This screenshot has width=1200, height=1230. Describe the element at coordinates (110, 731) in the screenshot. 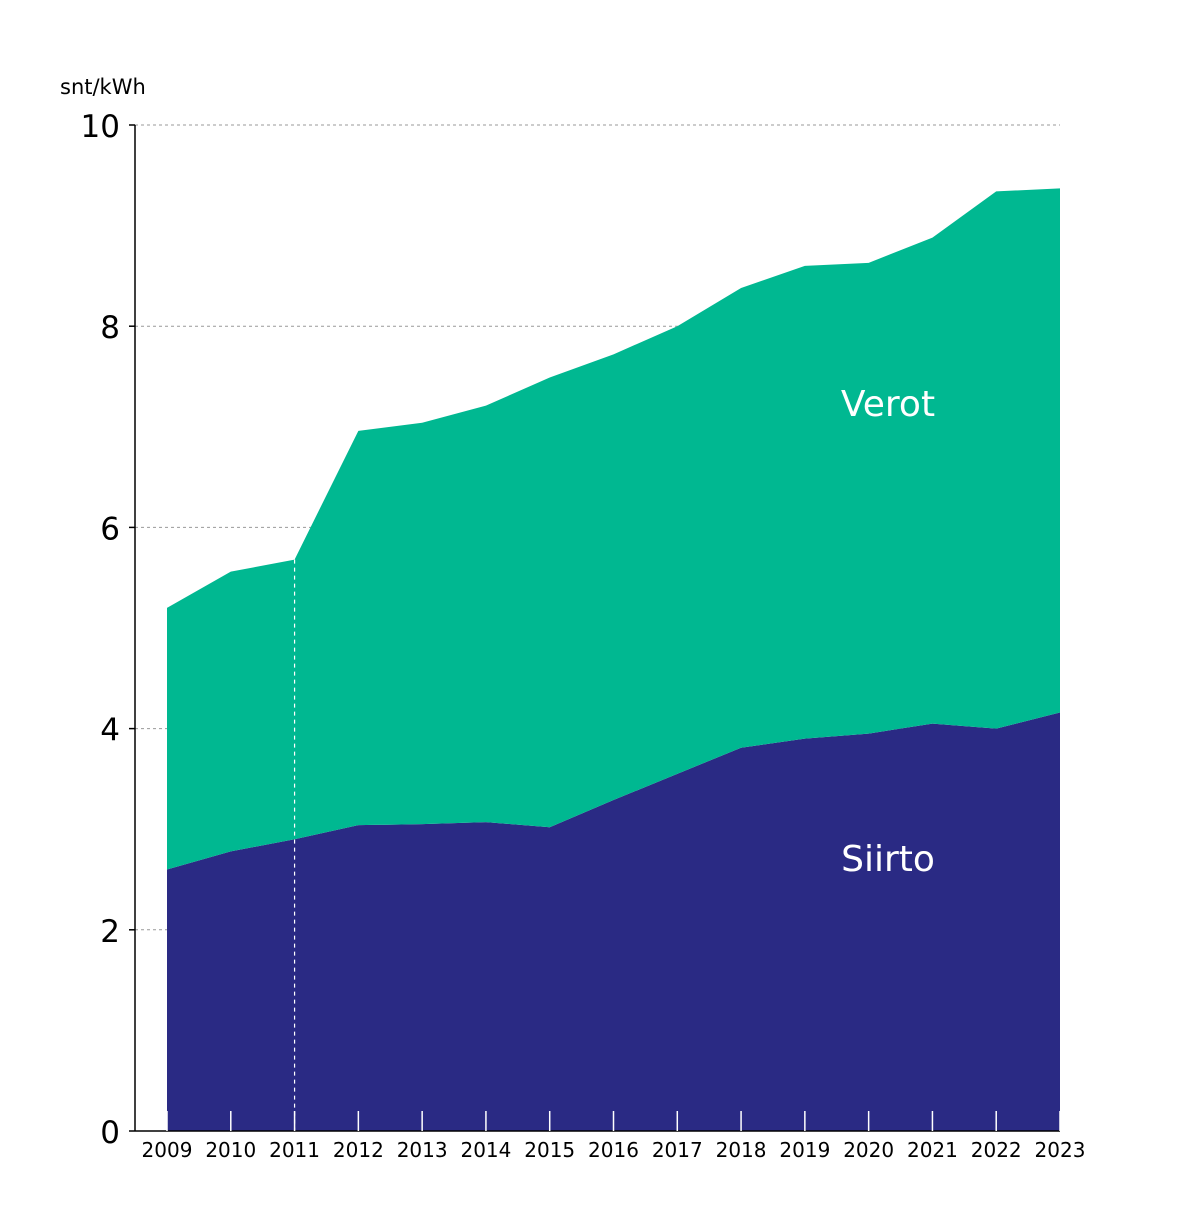

I see `y-tick-label-4: 4` at that location.